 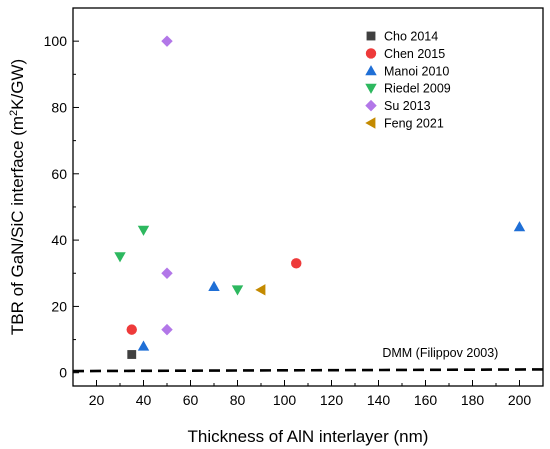 What do you see at coordinates (332, 400) in the screenshot?
I see `x-tick-label: 120` at bounding box center [332, 400].